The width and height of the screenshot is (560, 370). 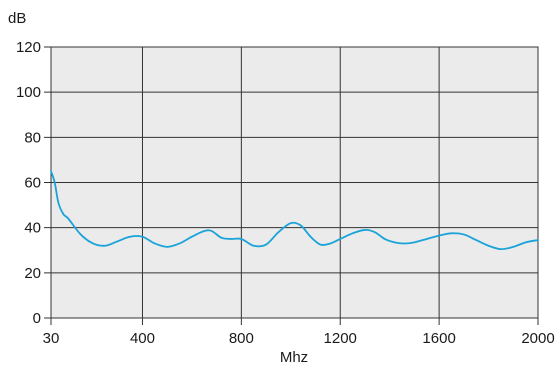 What do you see at coordinates (32, 228) in the screenshot?
I see `y-tick-label: 40` at bounding box center [32, 228].